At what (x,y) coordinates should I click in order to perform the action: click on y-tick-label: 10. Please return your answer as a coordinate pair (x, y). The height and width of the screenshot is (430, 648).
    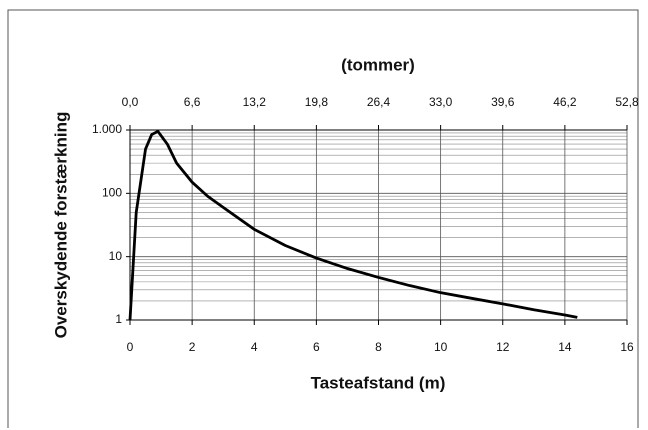
    Looking at the image, I should click on (116, 256).